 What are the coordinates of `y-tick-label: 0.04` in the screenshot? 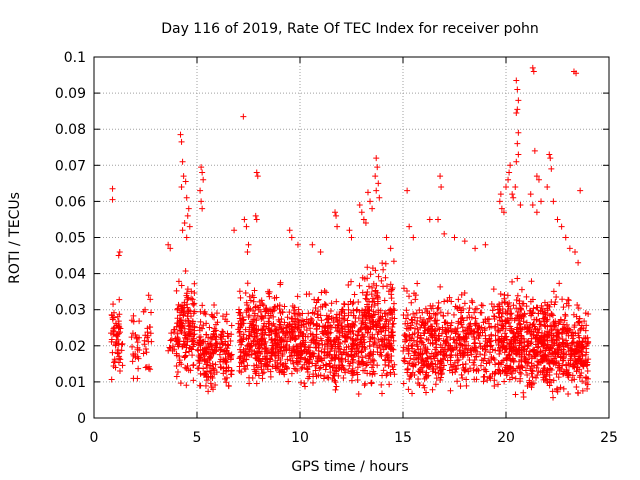 It's located at (70, 275).